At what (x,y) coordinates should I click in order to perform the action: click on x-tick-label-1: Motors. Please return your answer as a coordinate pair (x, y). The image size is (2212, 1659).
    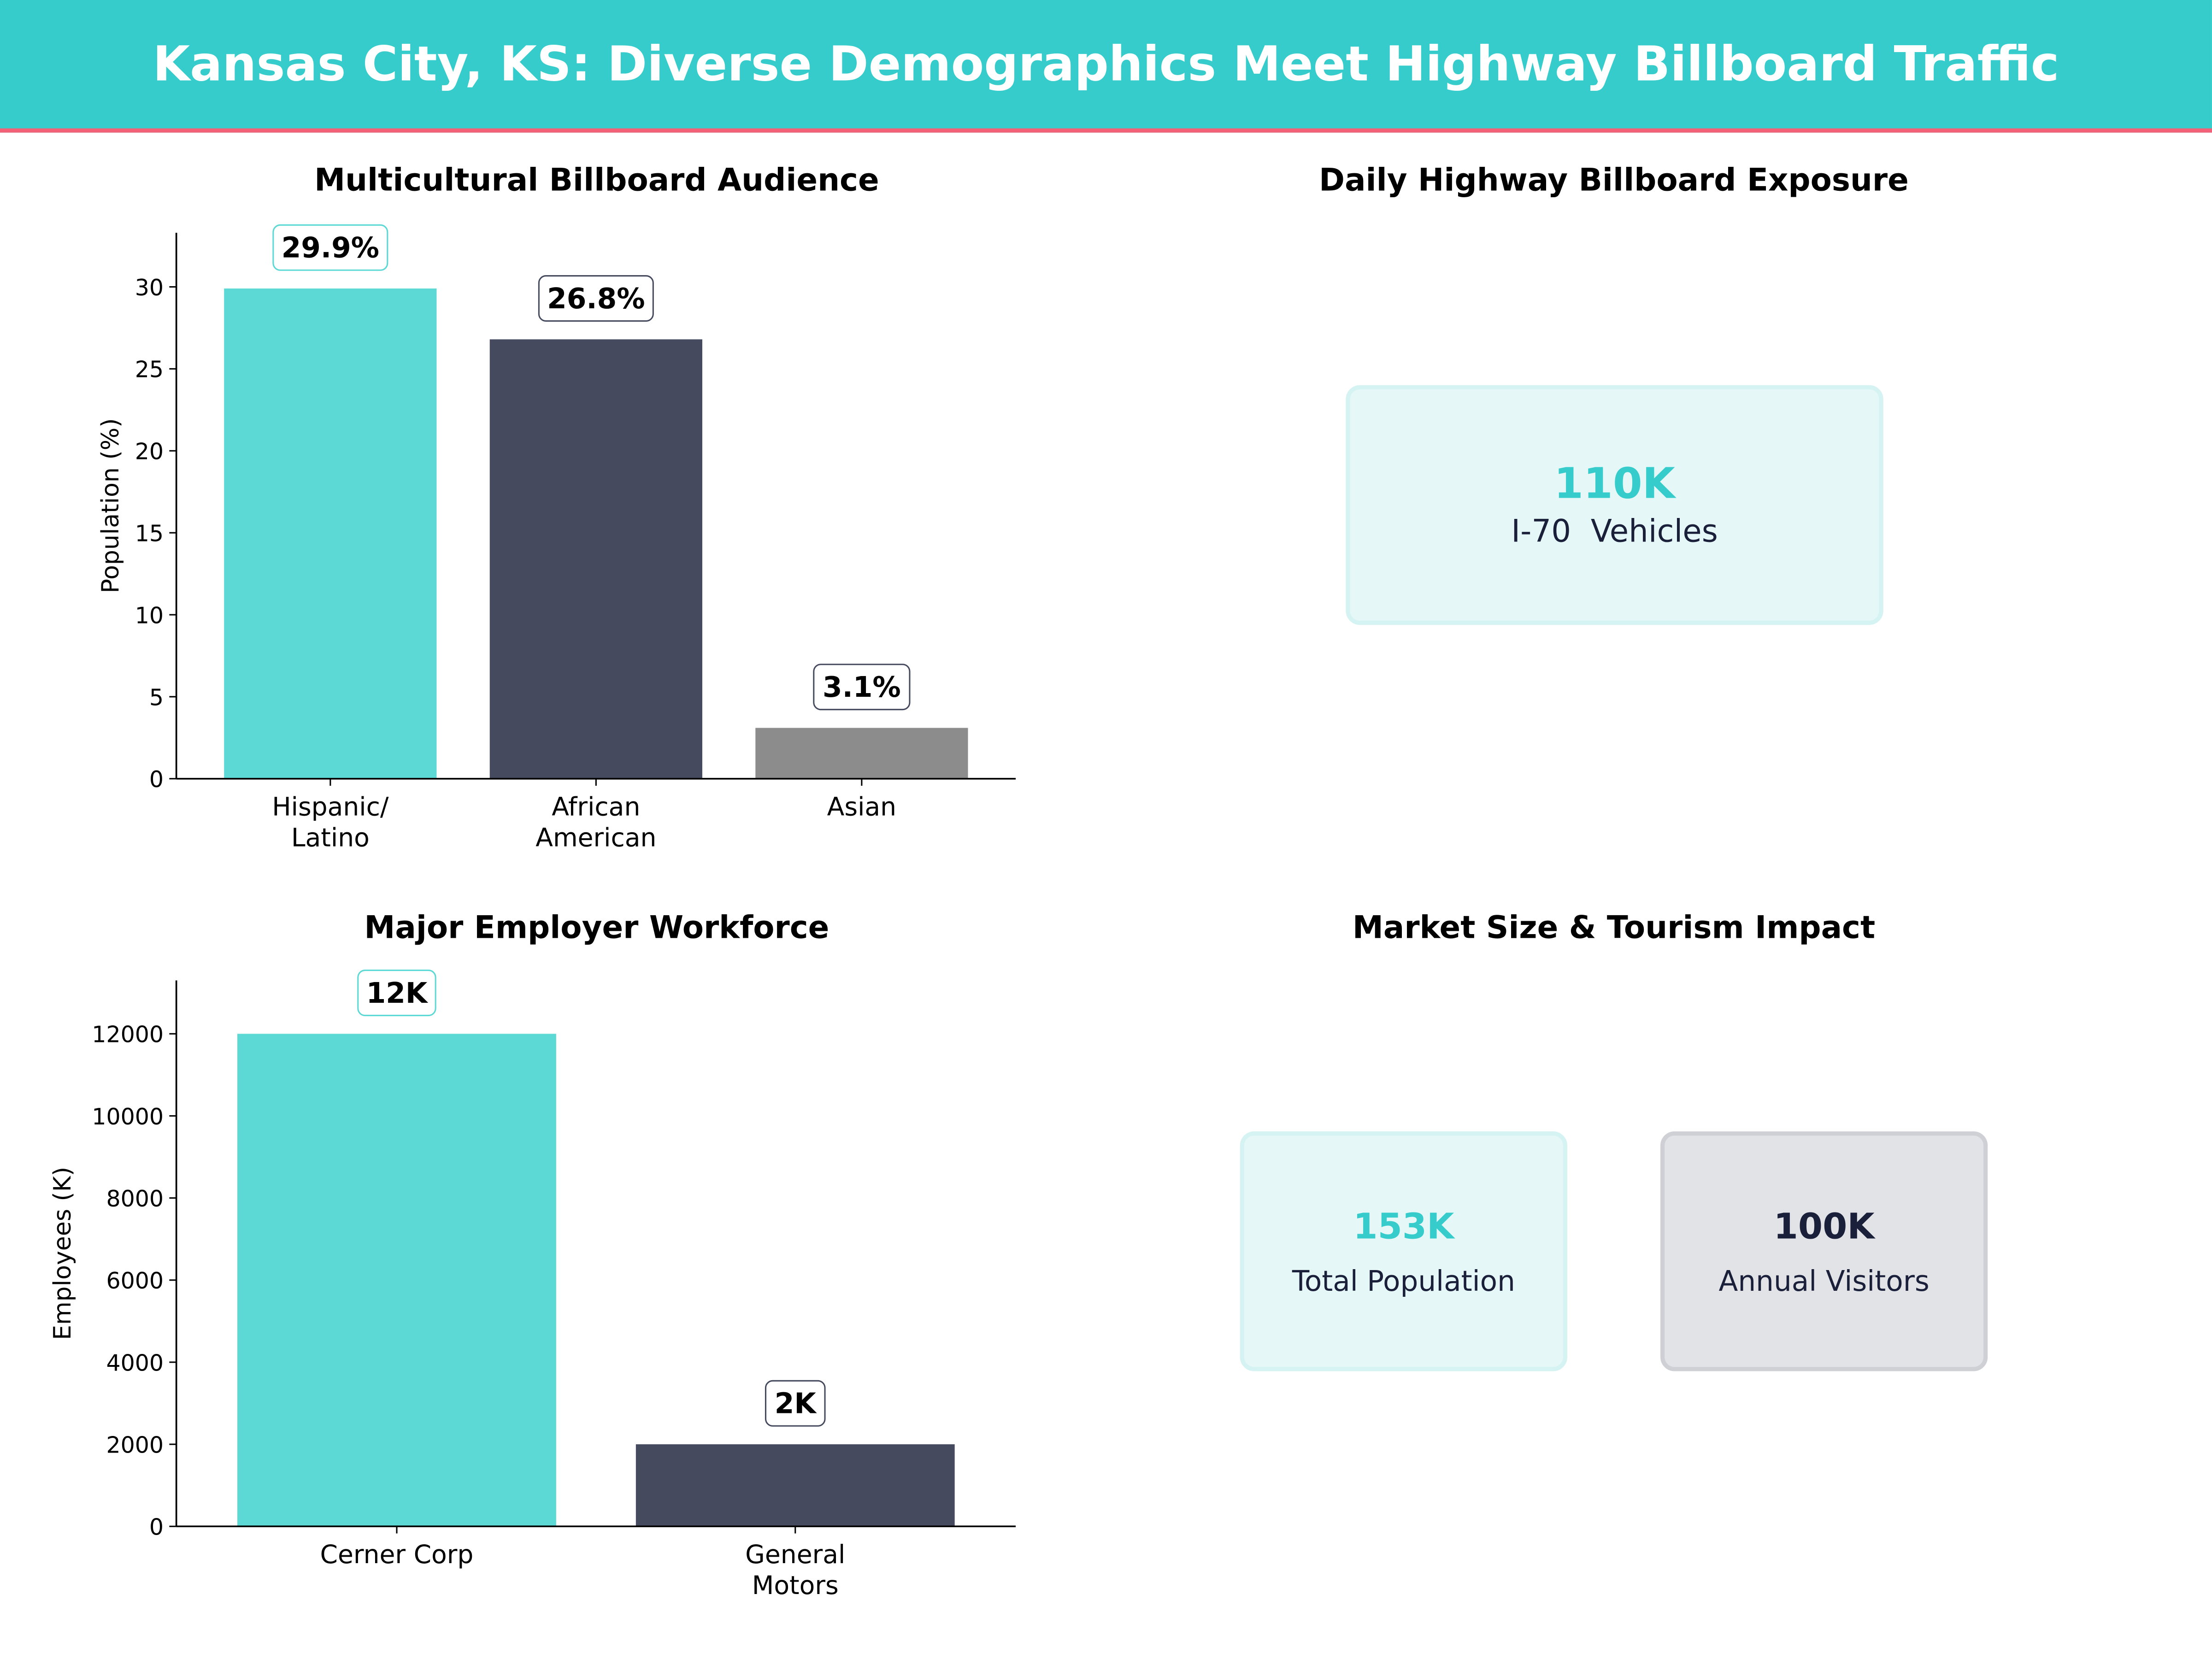
    Looking at the image, I should click on (795, 1585).